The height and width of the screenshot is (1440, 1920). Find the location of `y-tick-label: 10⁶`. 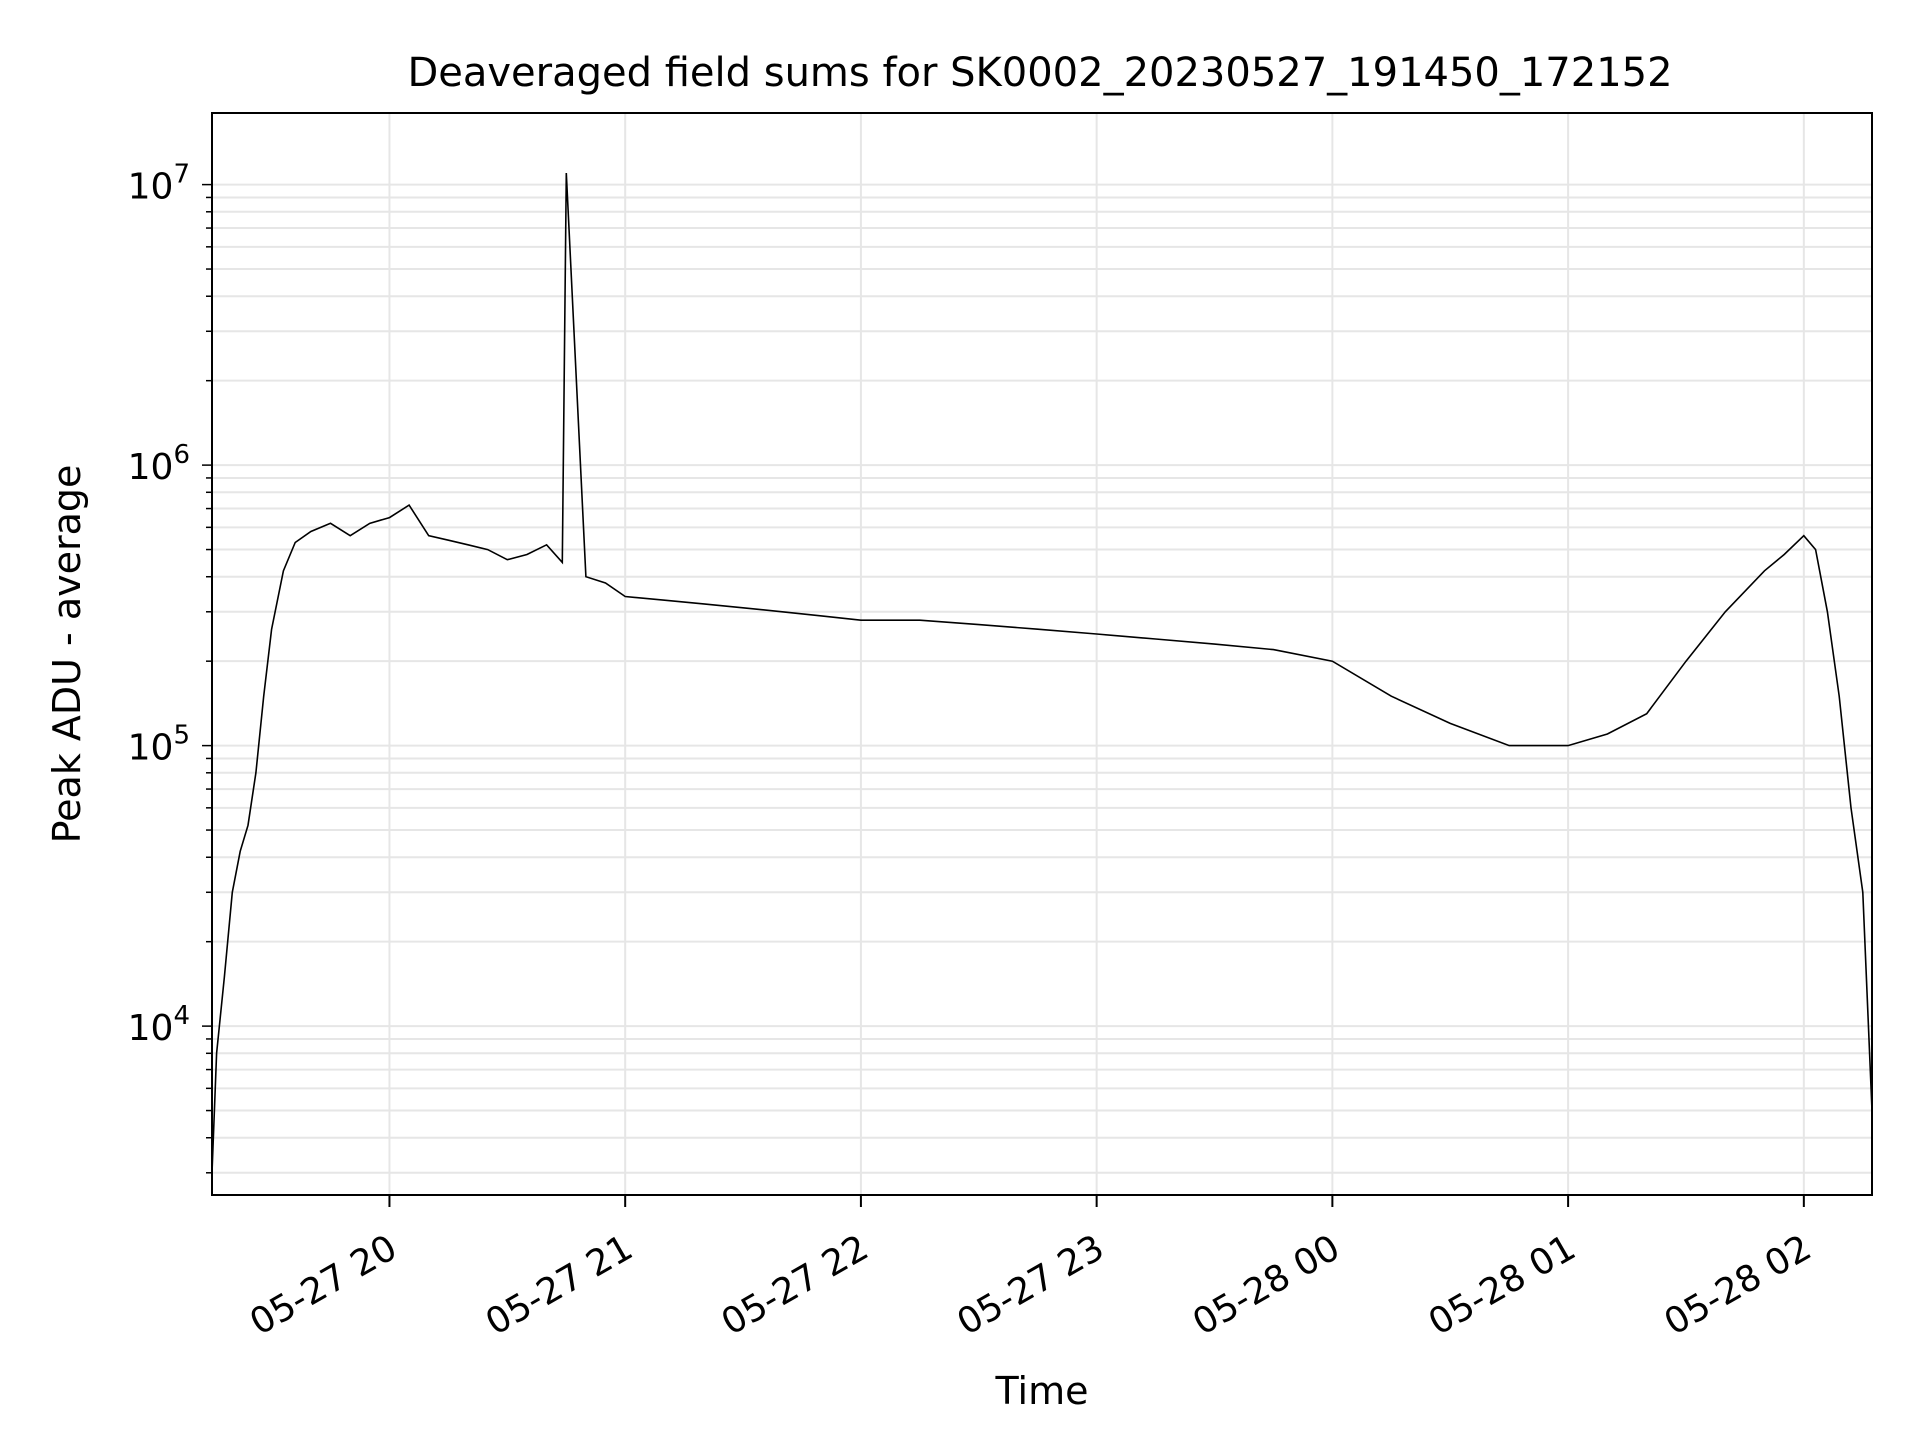

y-tick-label: 10⁶ is located at coordinates (159, 464).